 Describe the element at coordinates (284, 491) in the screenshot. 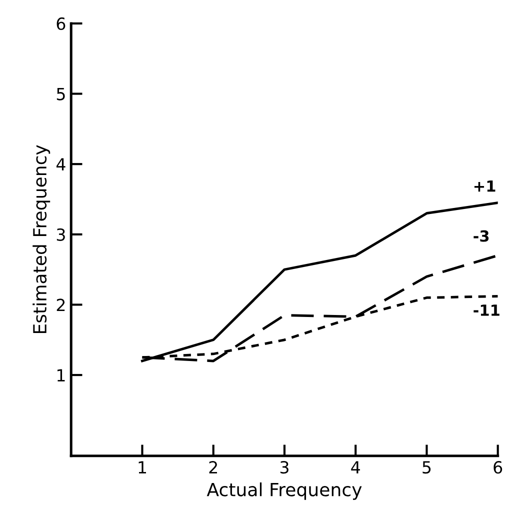

I see `x-axis-title: Actual Frequency` at that location.